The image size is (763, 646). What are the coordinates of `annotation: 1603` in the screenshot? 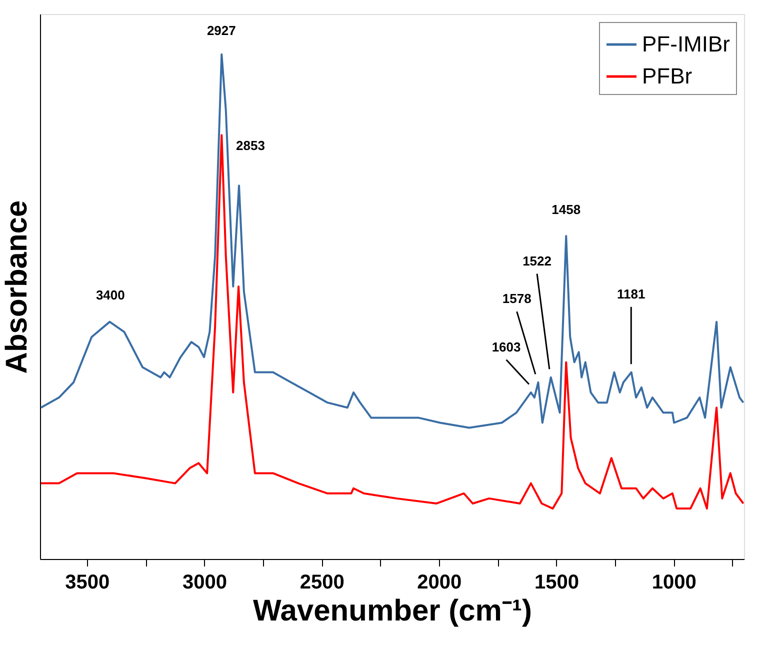 It's located at (506, 346).